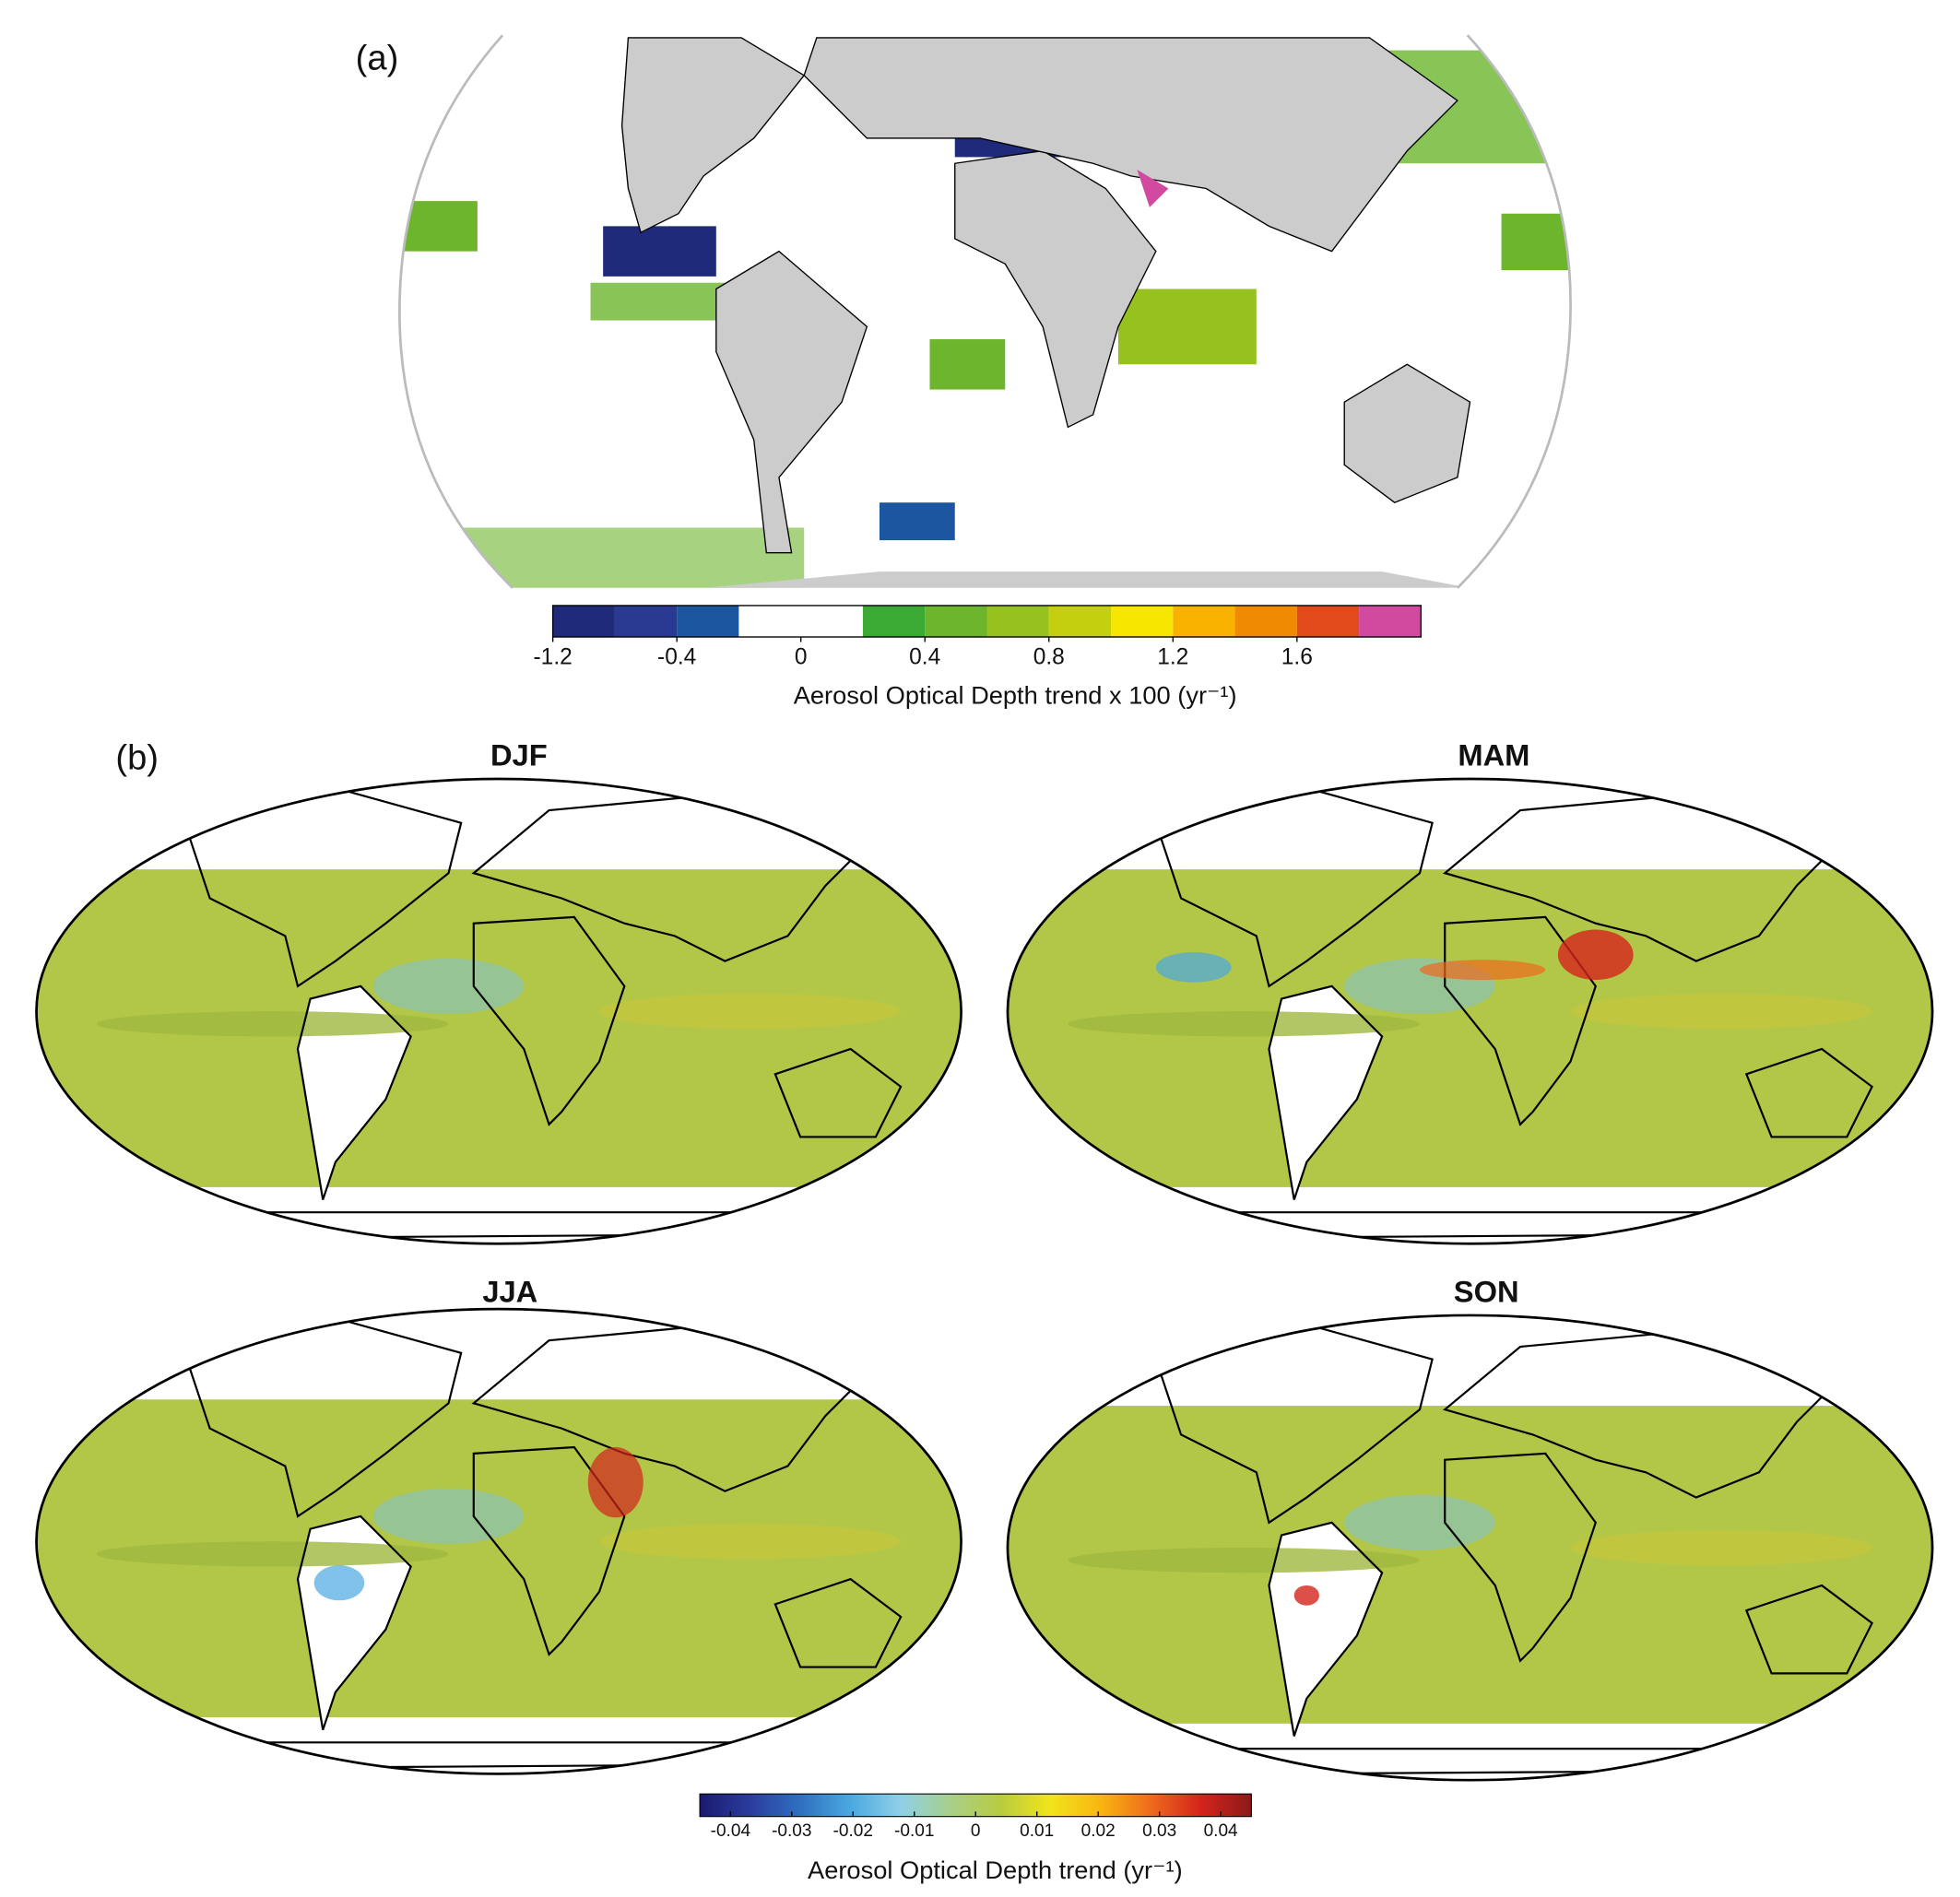  I want to click on map-jja, so click(500, 1551).